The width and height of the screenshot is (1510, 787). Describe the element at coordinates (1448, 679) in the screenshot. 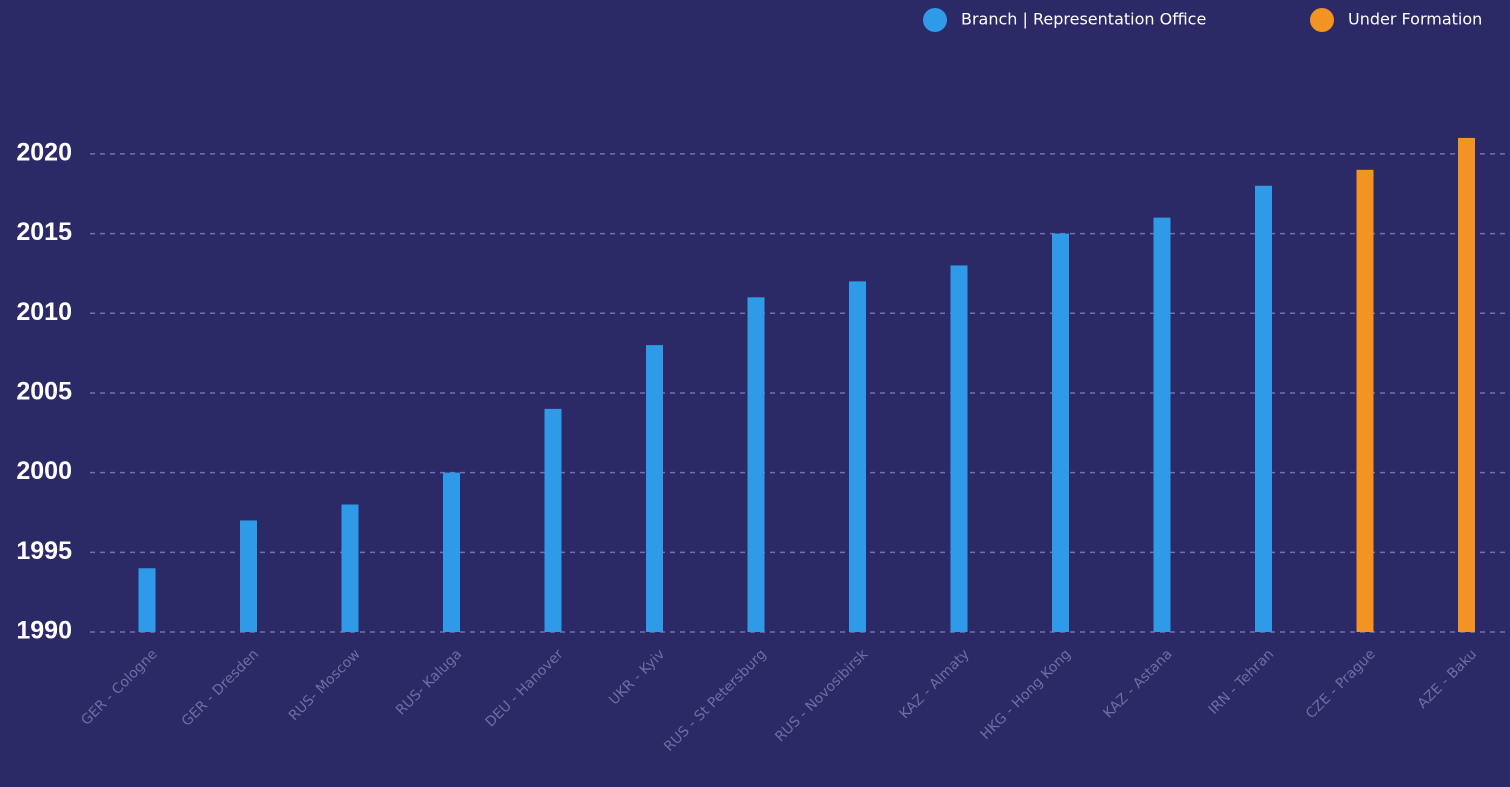

I see `x-tick-label: AZE - Baku` at that location.